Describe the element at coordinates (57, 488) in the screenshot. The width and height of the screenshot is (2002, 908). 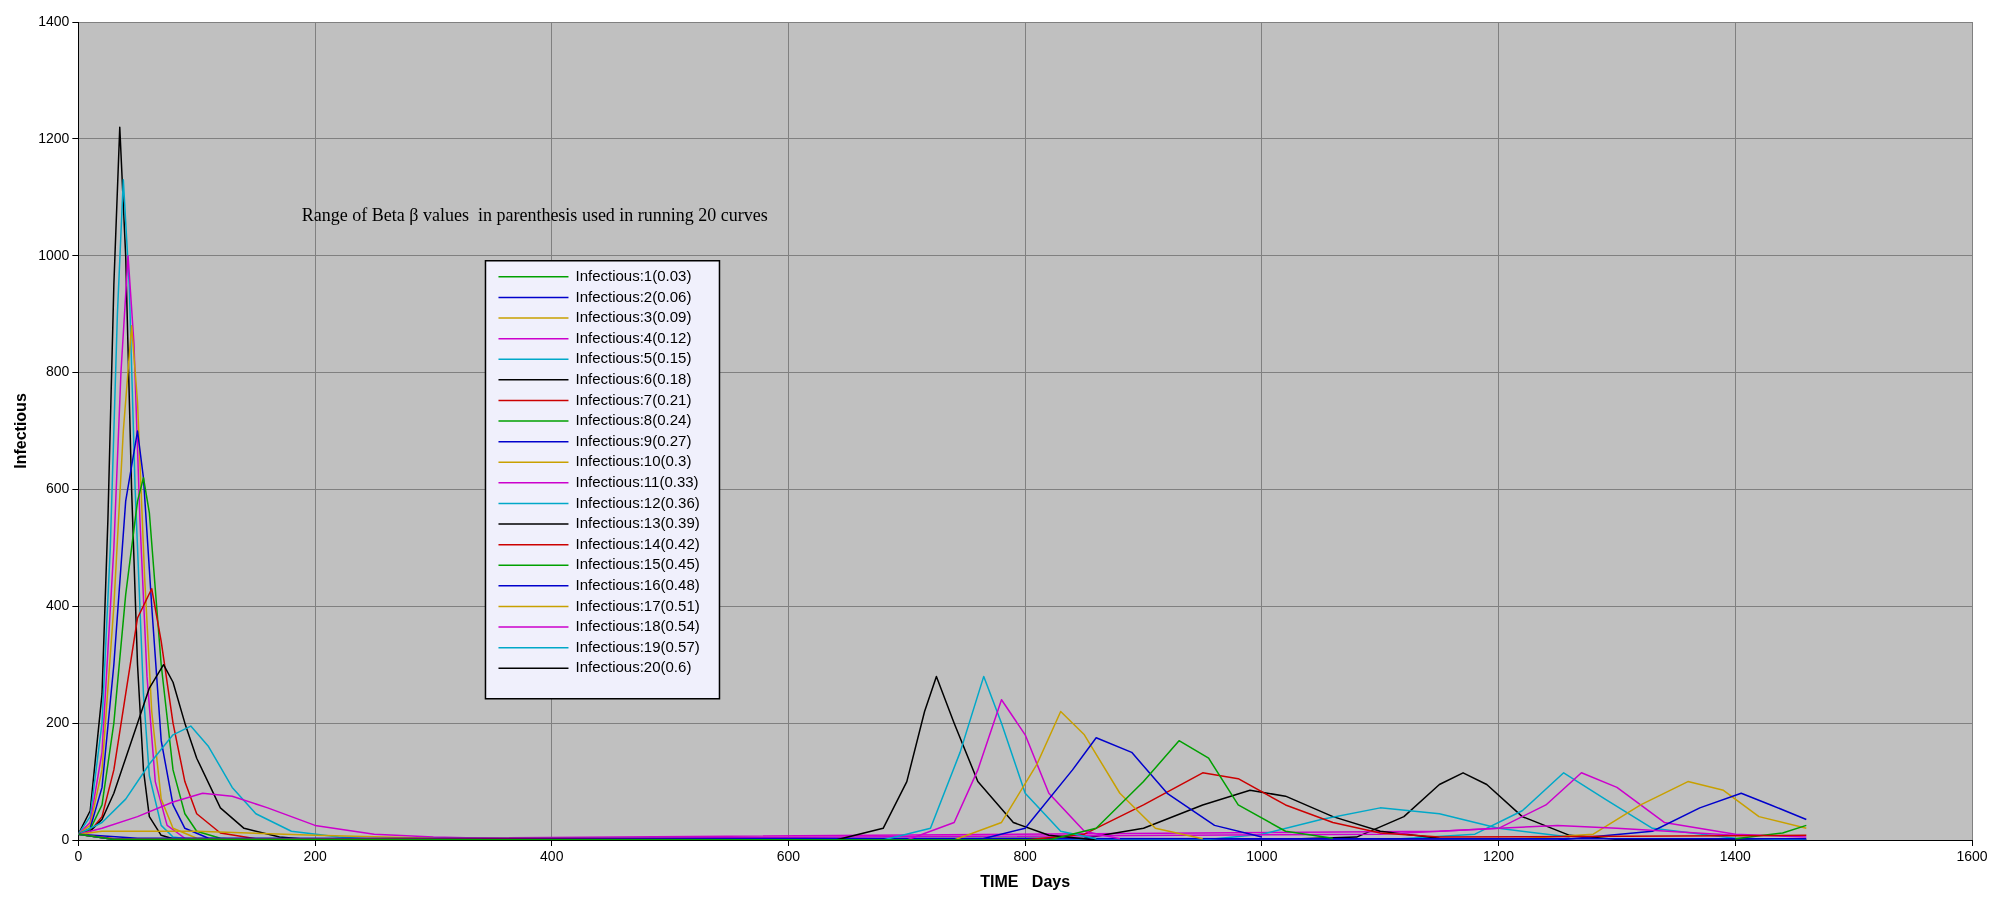
I see `y-tick-label: 600` at that location.